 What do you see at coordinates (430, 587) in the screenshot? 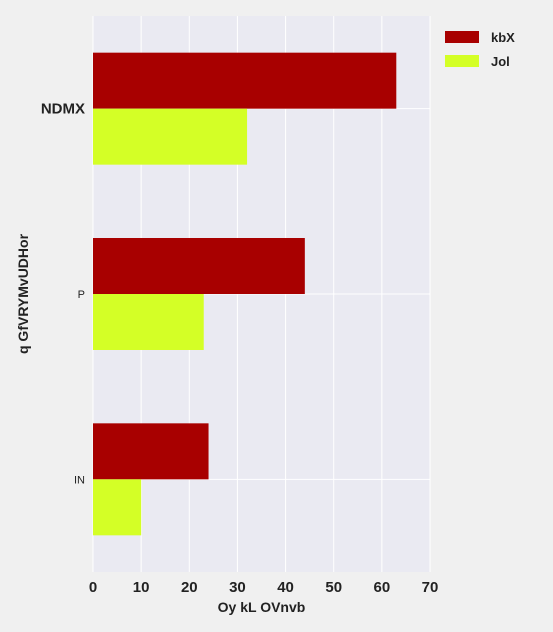
I see `x-tick-label: 70` at bounding box center [430, 587].